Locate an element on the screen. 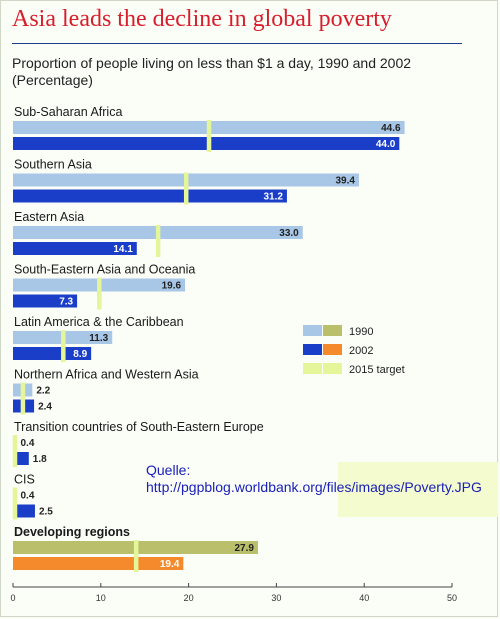  legend-label: 1990 is located at coordinates (361, 332).